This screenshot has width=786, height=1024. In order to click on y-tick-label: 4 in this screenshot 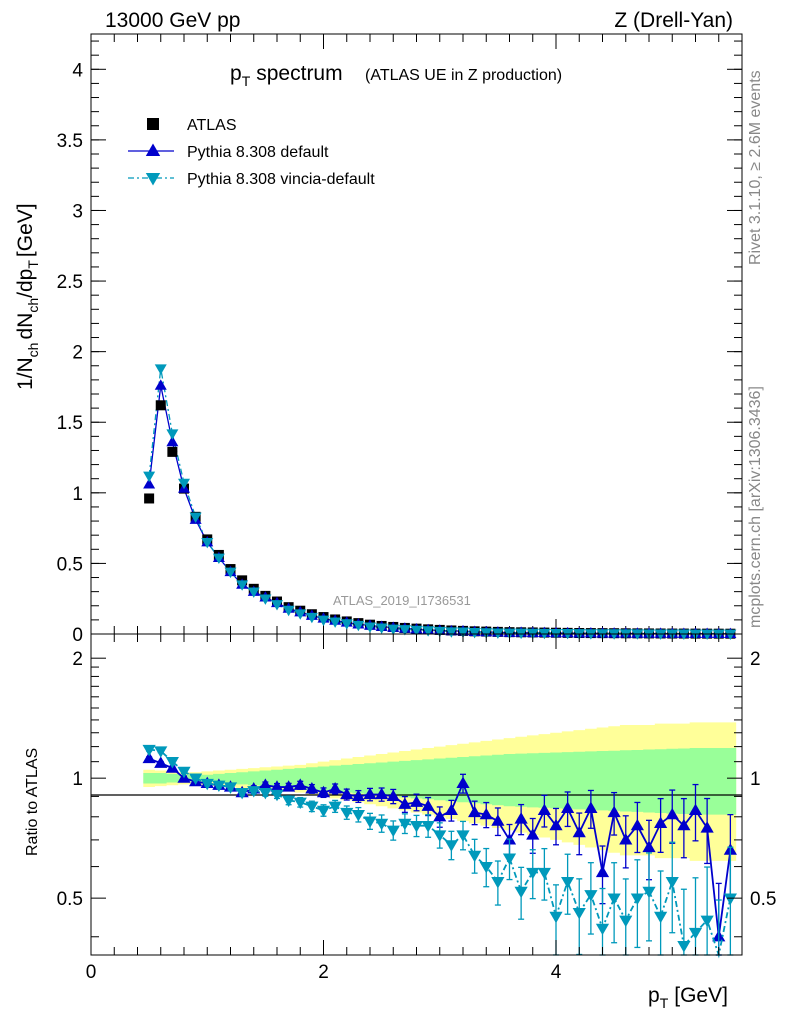, I will do `click(77, 70)`.